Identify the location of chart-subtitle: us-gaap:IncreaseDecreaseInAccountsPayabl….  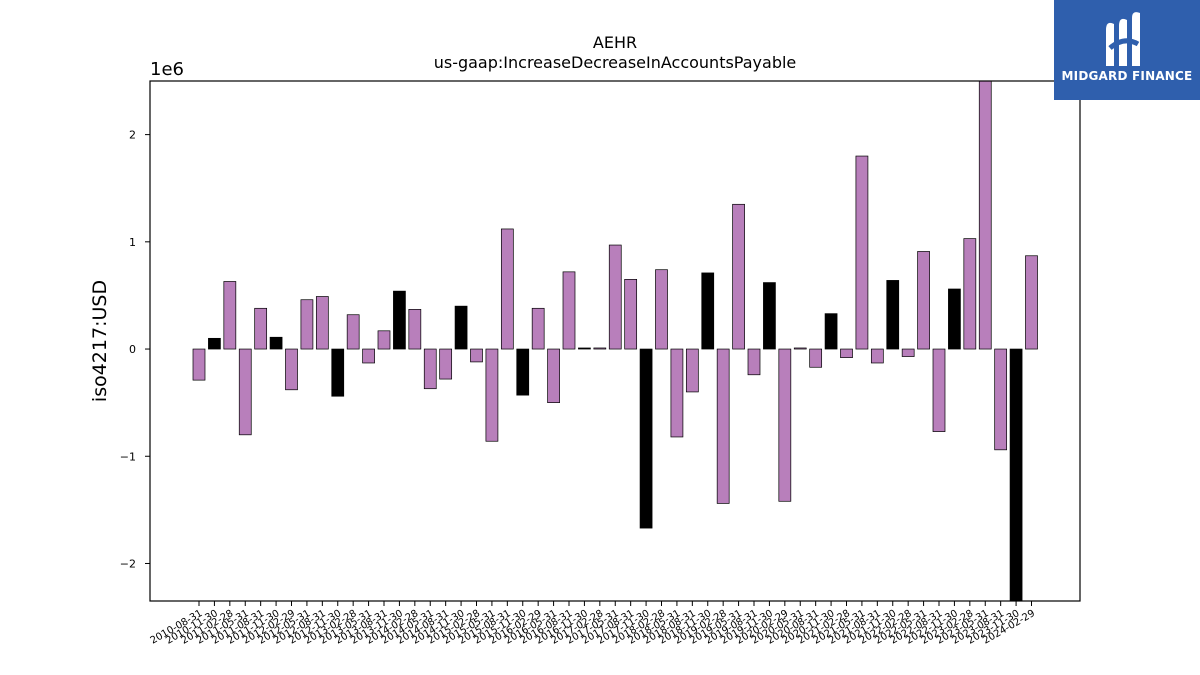
(615, 62).